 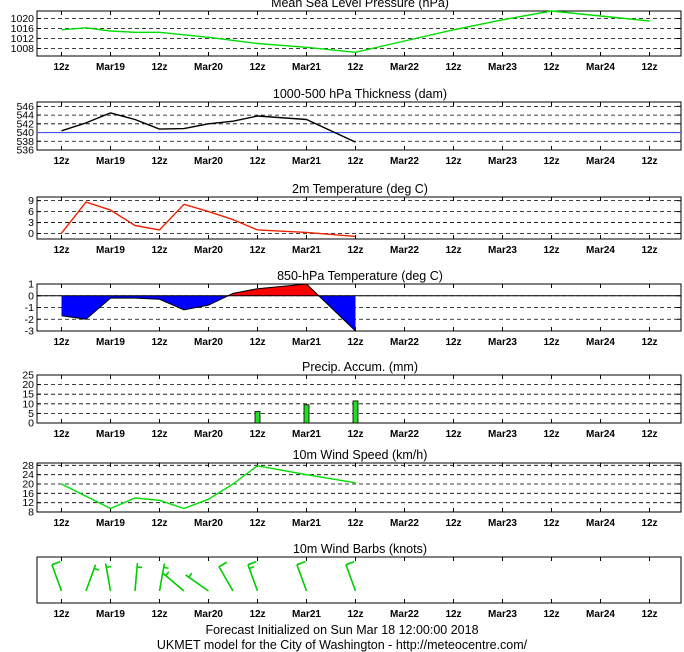 What do you see at coordinates (360, 367) in the screenshot?
I see `panel-title: Precip. Accum. (mm)` at bounding box center [360, 367].